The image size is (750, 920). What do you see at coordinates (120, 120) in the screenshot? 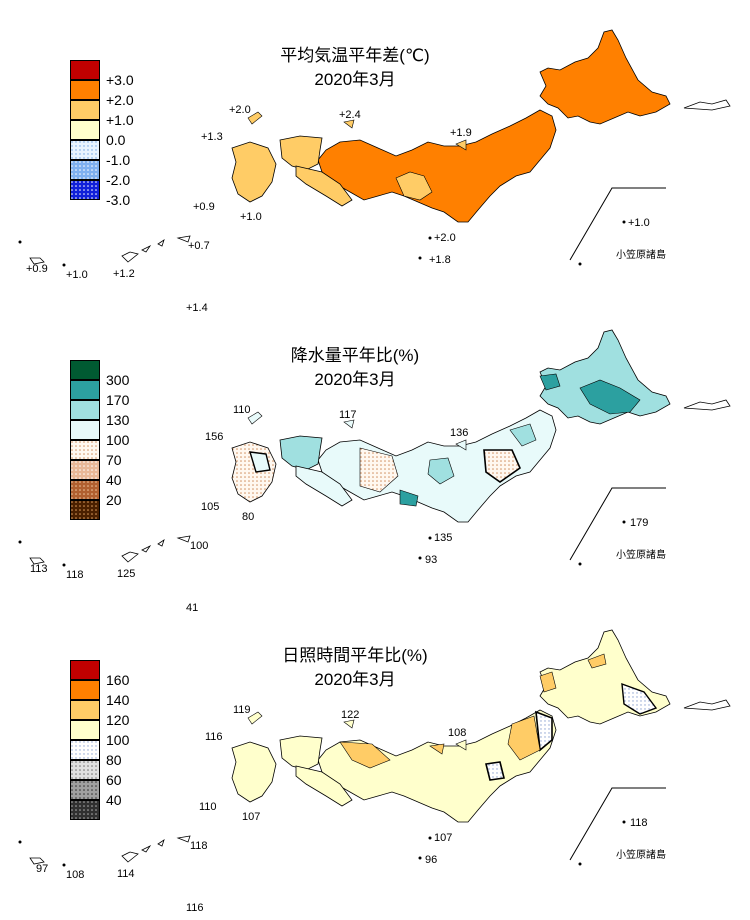
I see `legend-label: +1.0` at bounding box center [120, 120].